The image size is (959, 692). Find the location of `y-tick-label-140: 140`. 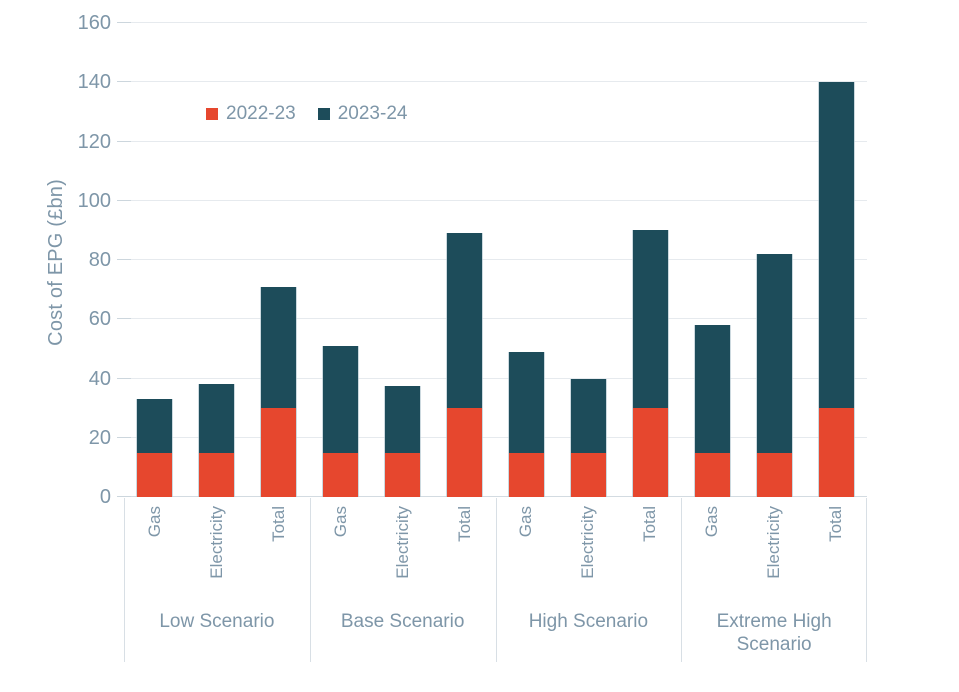

y-tick-label-140: 140 is located at coordinates (94, 82).